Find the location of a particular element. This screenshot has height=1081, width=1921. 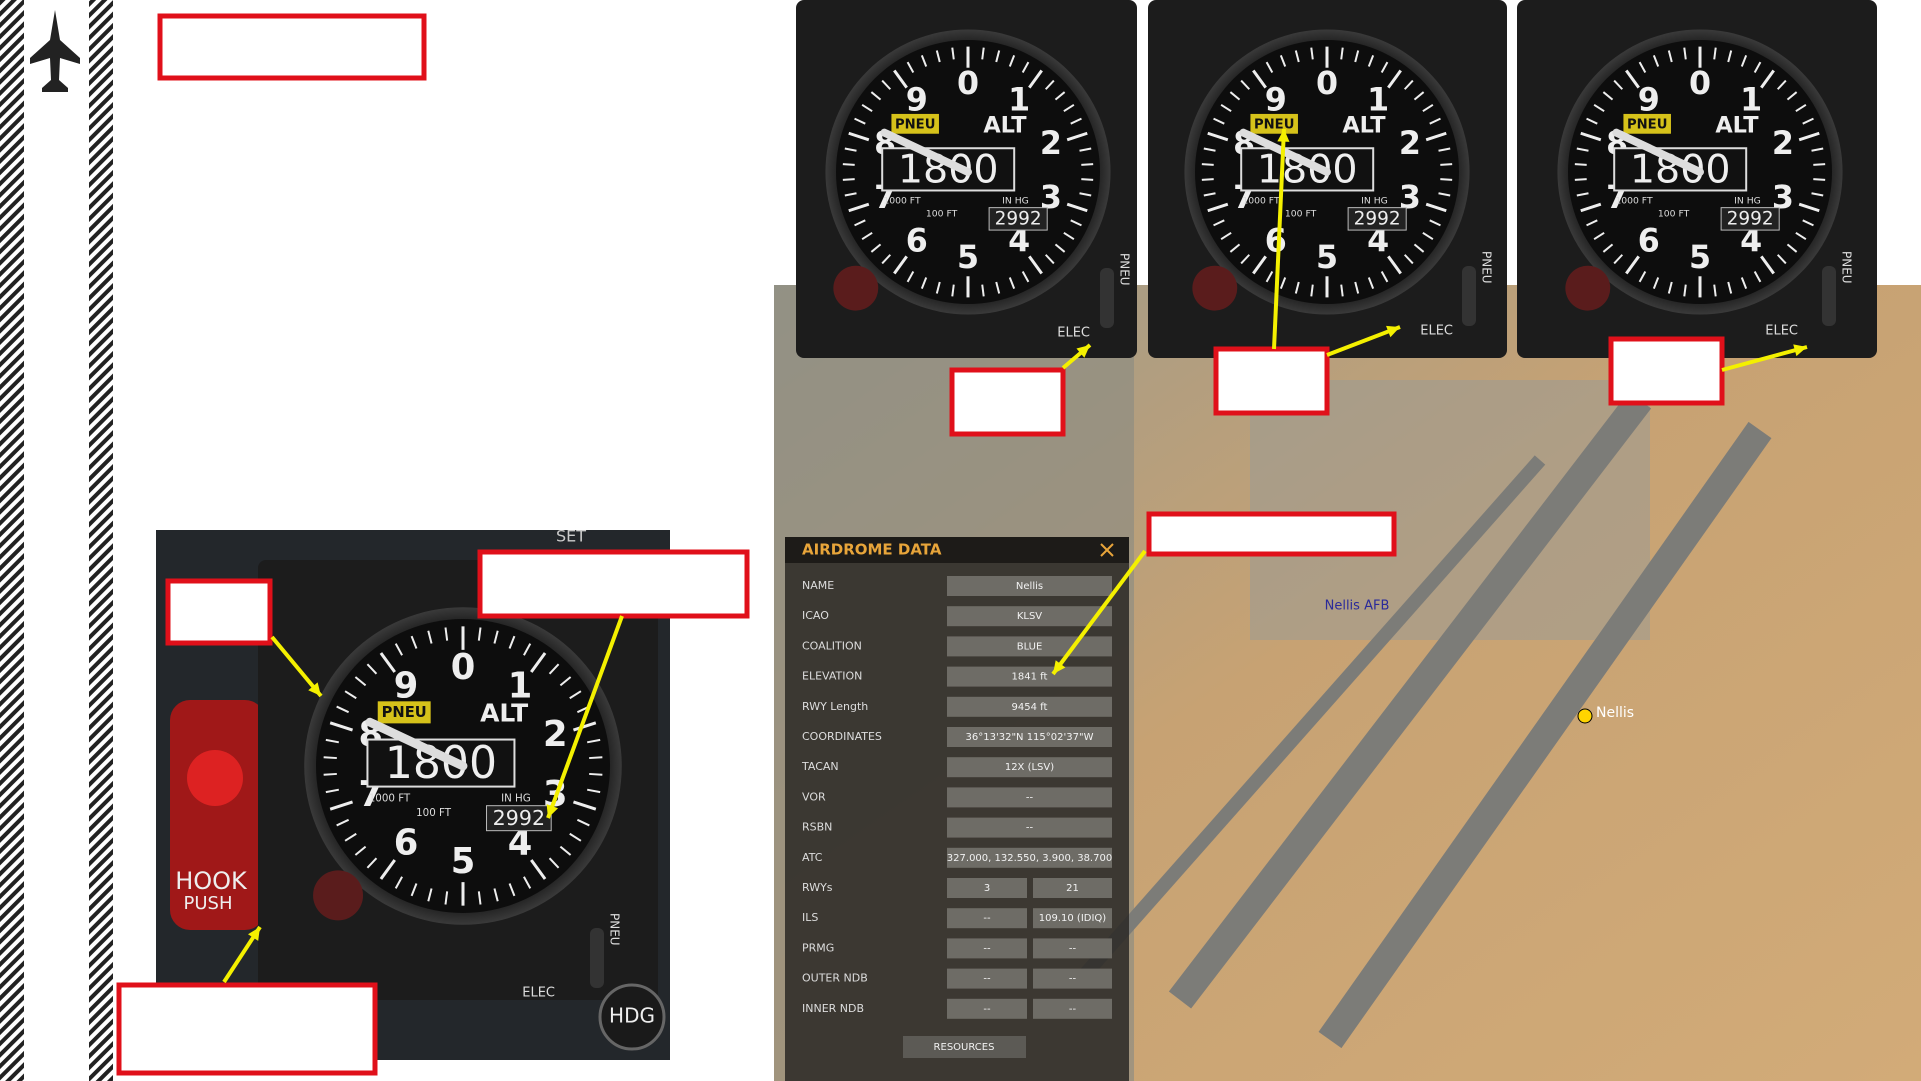

dial-number: 0 is located at coordinates (1327, 84).